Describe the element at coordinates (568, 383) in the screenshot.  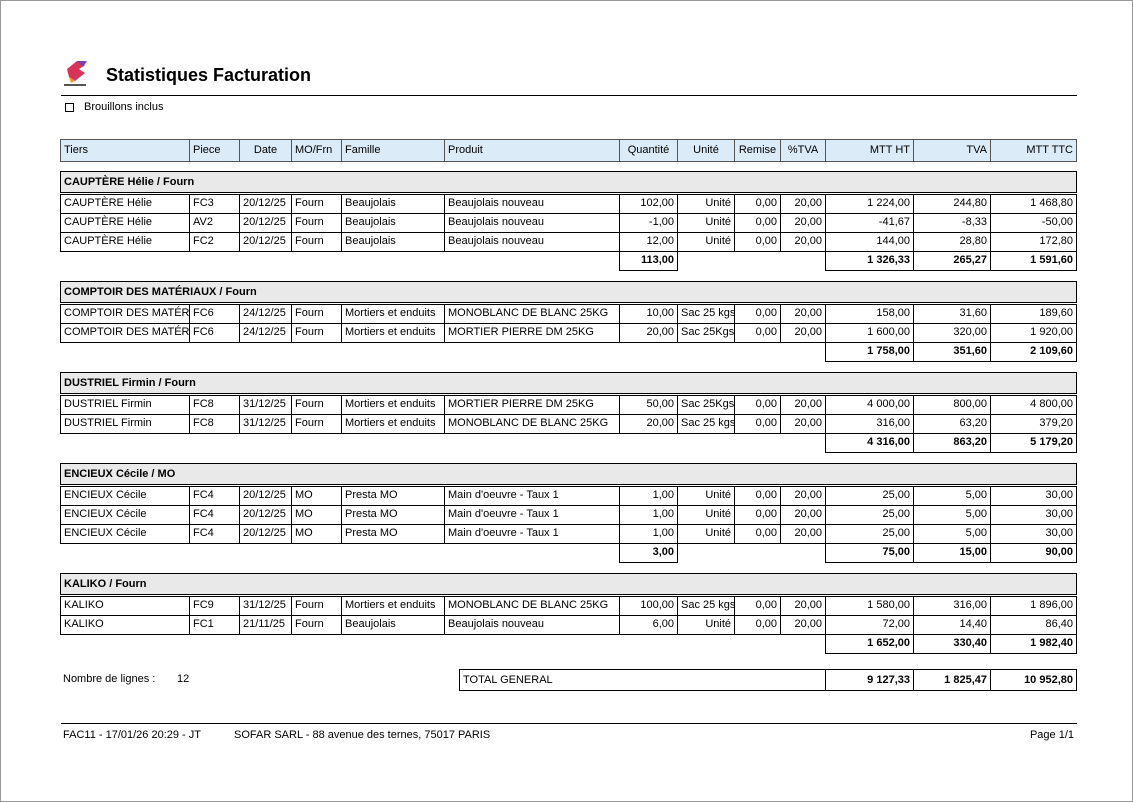
I see `group-header: DUSTRIEL Firmin / Fourn` at that location.